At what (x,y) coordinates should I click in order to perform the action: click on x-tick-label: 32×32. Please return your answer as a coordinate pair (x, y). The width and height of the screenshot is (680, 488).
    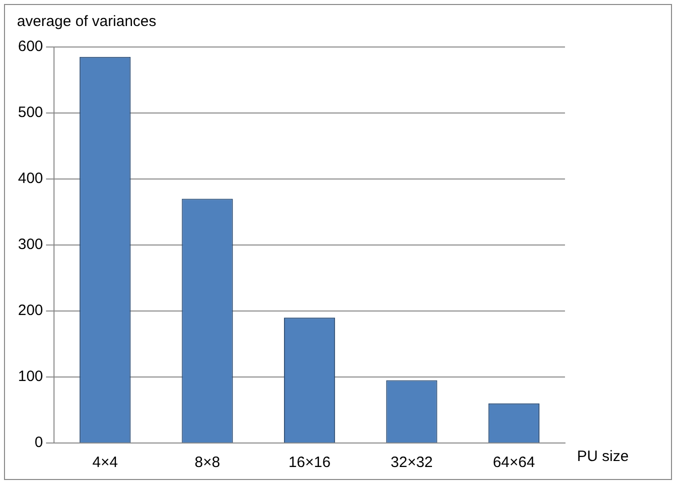
    Looking at the image, I should click on (411, 463).